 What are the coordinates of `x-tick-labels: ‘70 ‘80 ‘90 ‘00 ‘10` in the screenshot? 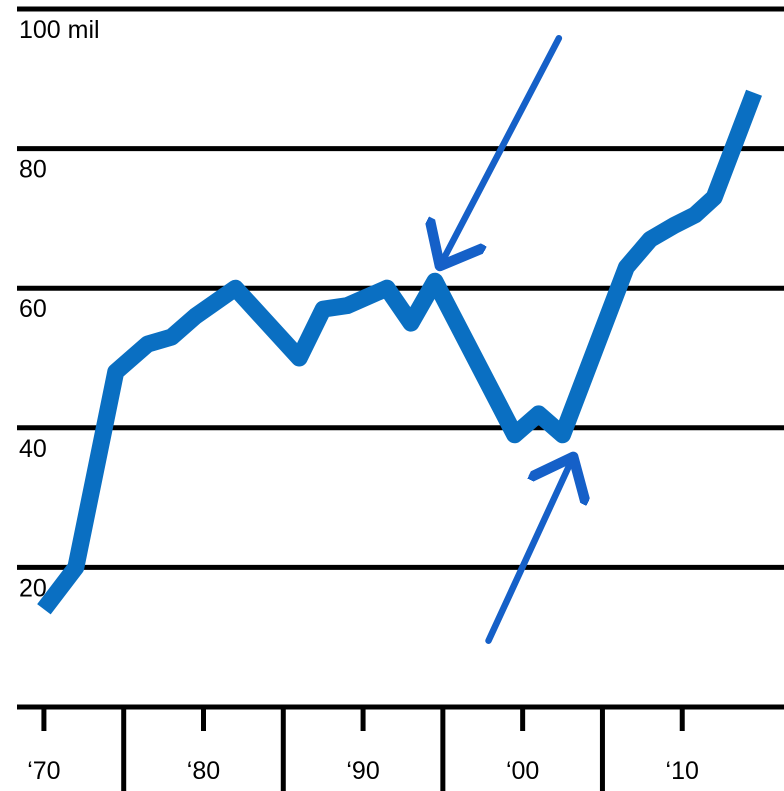 It's located at (363, 771).